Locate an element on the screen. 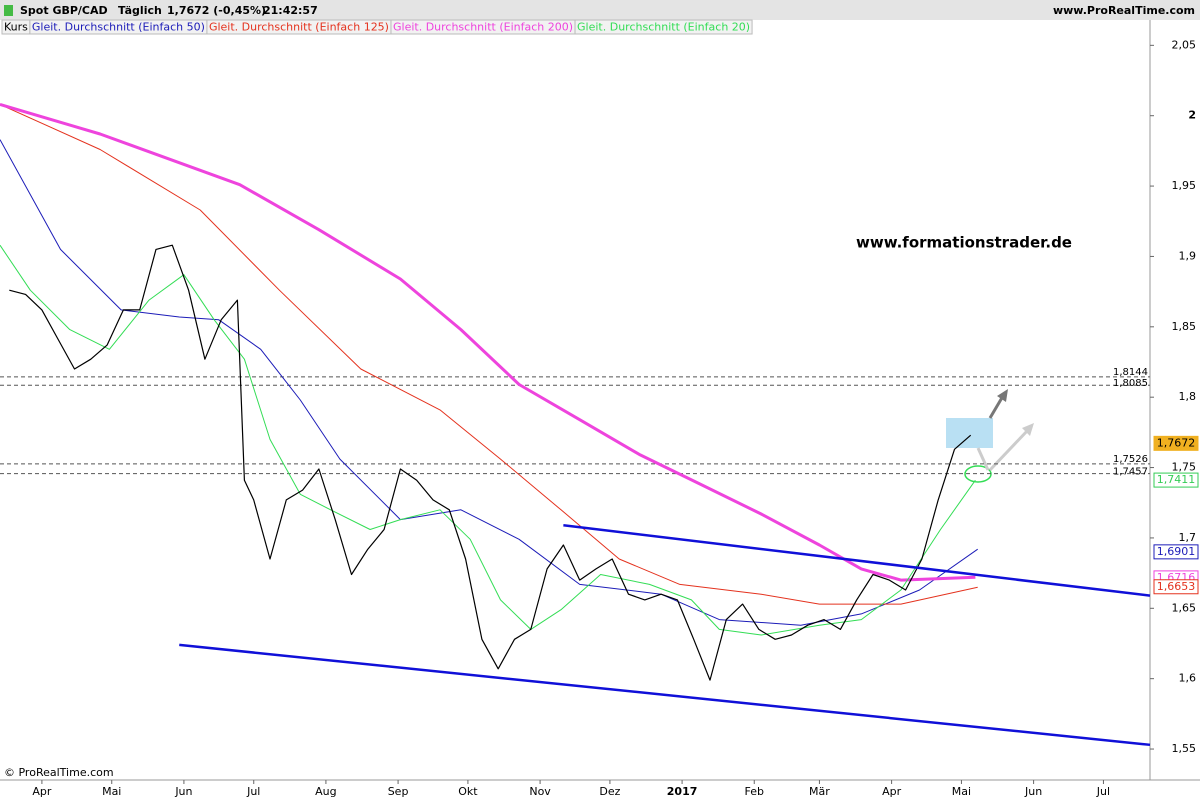 Image resolution: width=1200 pixels, height=800 pixels. legend-label: Kurs is located at coordinates (16, 27).